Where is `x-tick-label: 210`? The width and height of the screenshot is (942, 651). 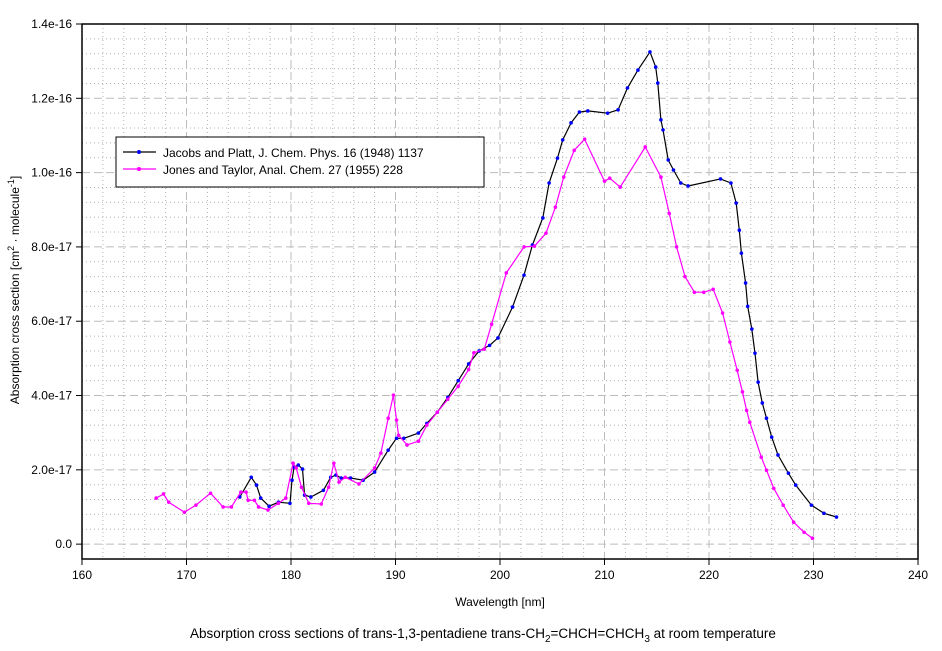 x-tick-label: 210 is located at coordinates (604, 575).